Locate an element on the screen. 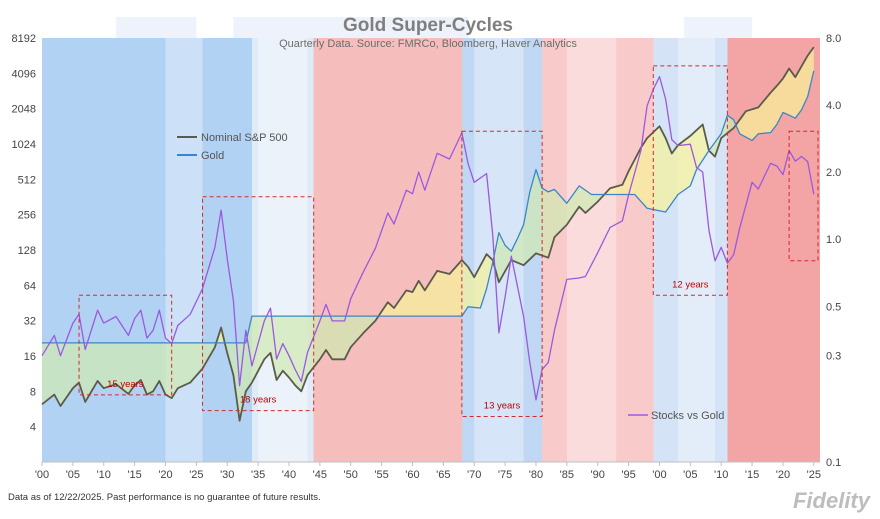  left-tick-6: 256 is located at coordinates (27, 216).